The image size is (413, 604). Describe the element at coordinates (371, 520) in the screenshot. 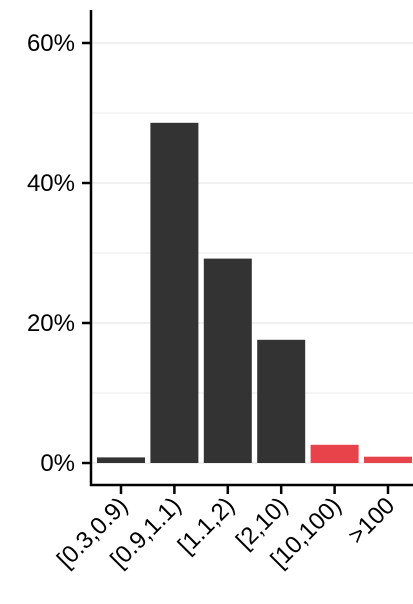

I see `x-tick-label: >100` at that location.